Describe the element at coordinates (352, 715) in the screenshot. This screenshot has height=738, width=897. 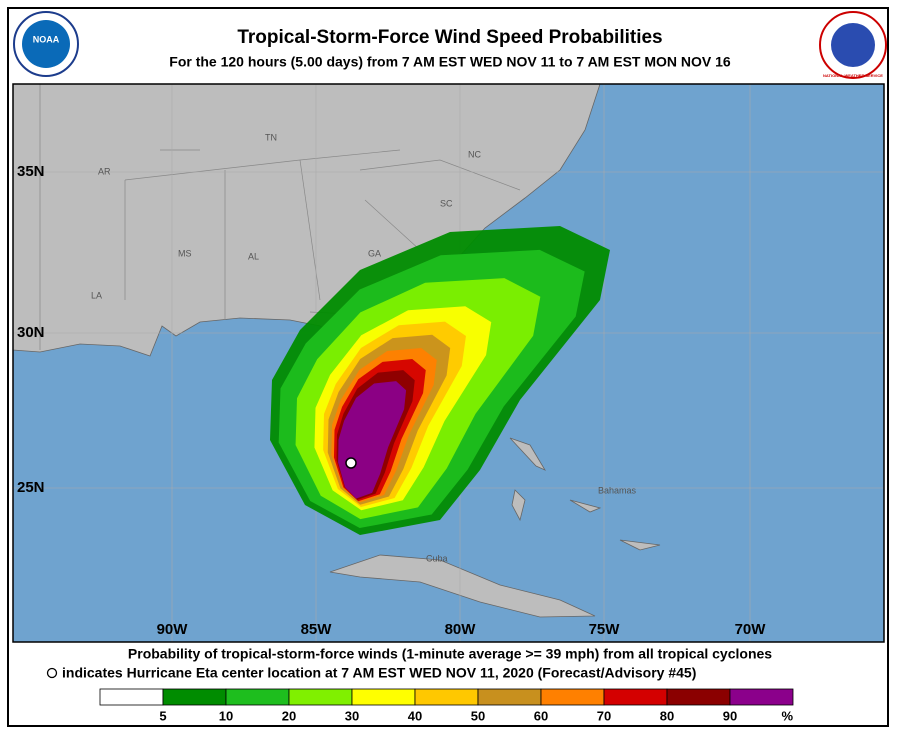
I see `legend-label: 30` at that location.